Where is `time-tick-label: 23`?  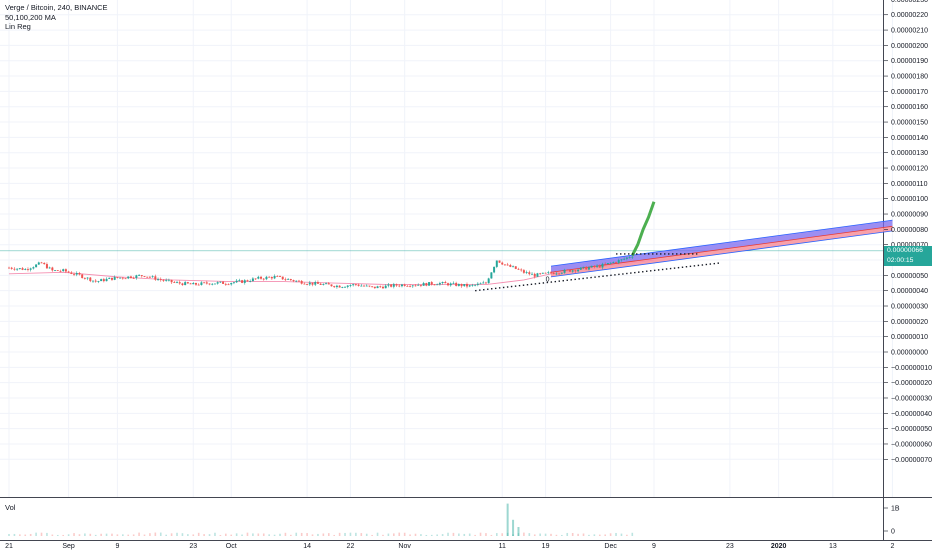
time-tick-label: 23 is located at coordinates (730, 546).